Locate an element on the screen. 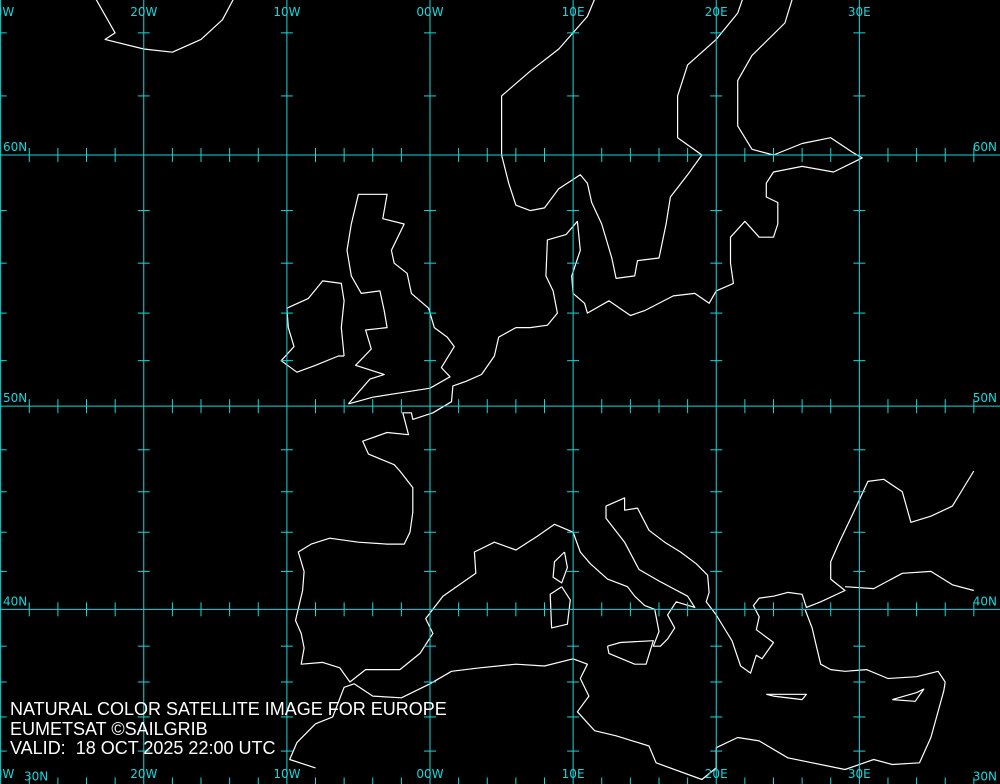 This screenshot has height=784, width=1000. lon-label-top: 00W is located at coordinates (429, 12).